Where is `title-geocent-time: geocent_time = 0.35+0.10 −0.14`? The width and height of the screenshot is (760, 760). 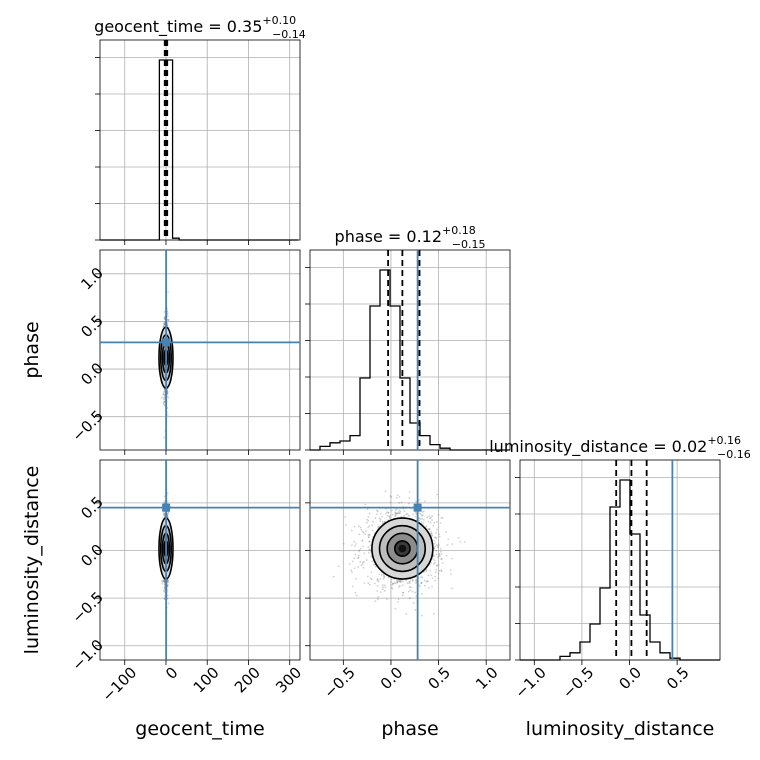 title-geocent-time: geocent_time = 0.35+0.10 −0.14 is located at coordinates (200, 27).